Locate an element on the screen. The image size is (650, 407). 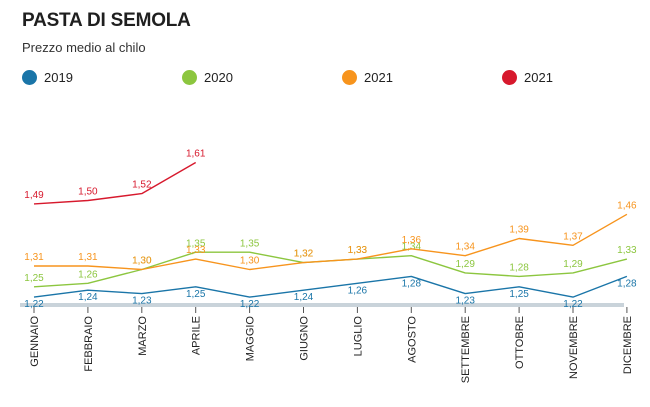
x-tick-label-9: SETTEMBRE is located at coordinates (466, 349).